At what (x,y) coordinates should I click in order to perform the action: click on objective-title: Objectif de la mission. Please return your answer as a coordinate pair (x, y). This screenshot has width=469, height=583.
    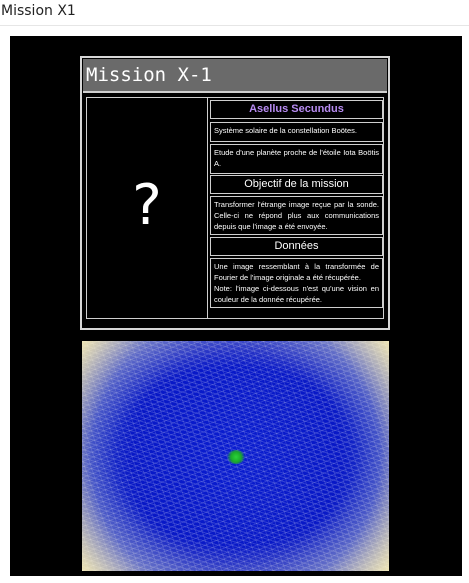
    Looking at the image, I should click on (296, 184).